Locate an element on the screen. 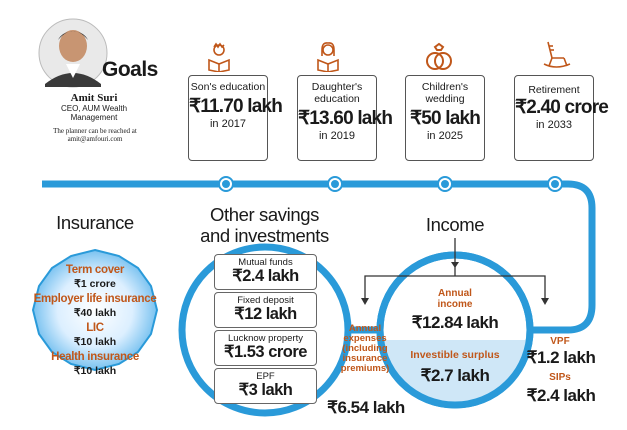  savings-item-label: EPF is located at coordinates (265, 376).